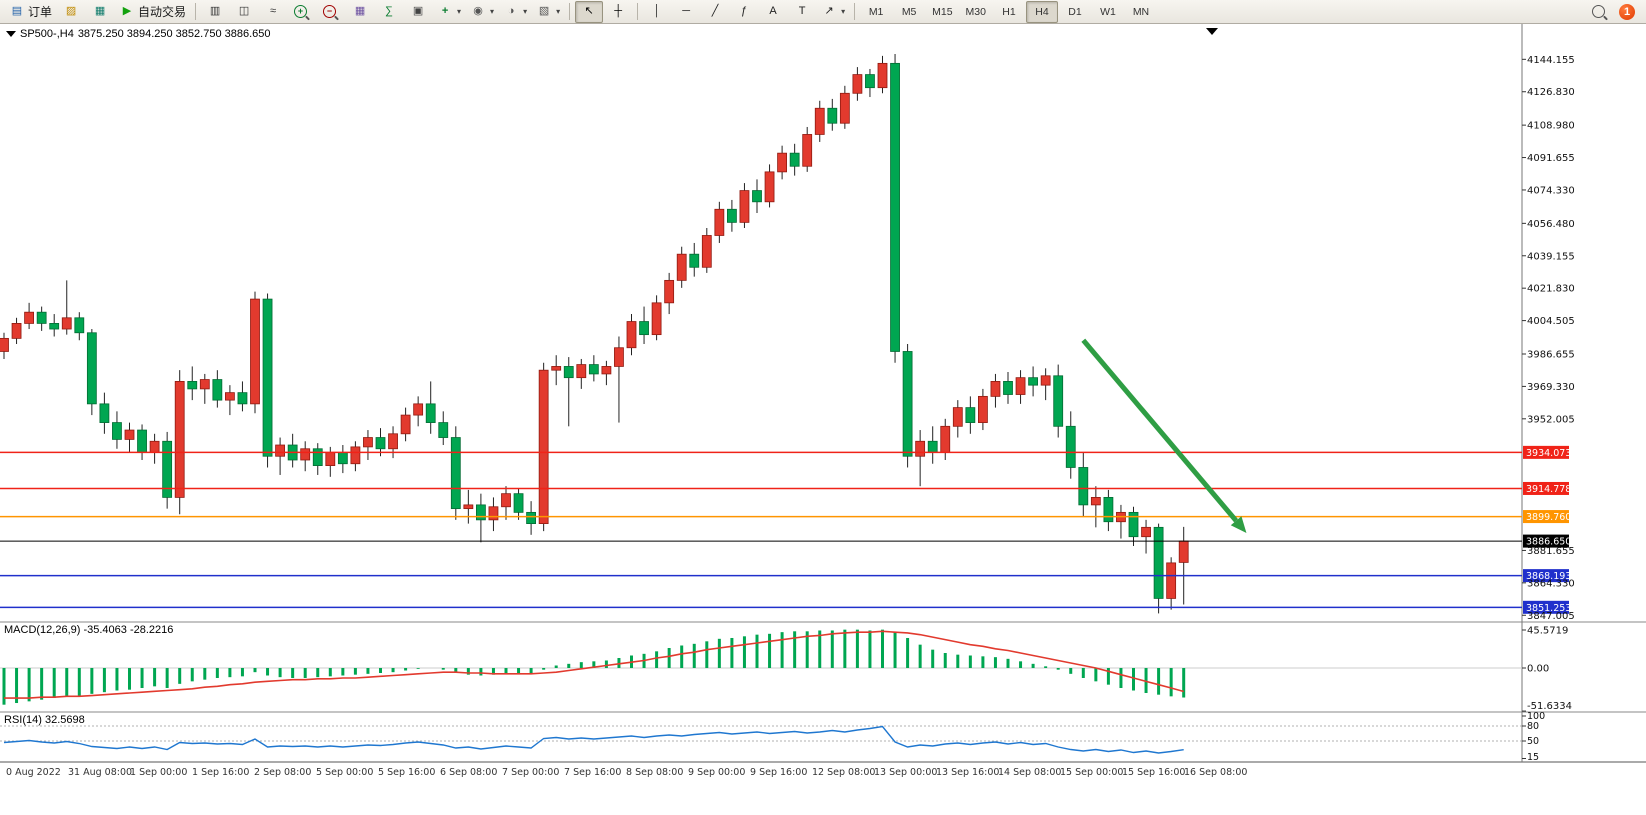 Image resolution: width=1646 pixels, height=815 pixels. Describe the element at coordinates (1551, 256) in the screenshot. I see `svg-text: 4039.155` at that location.